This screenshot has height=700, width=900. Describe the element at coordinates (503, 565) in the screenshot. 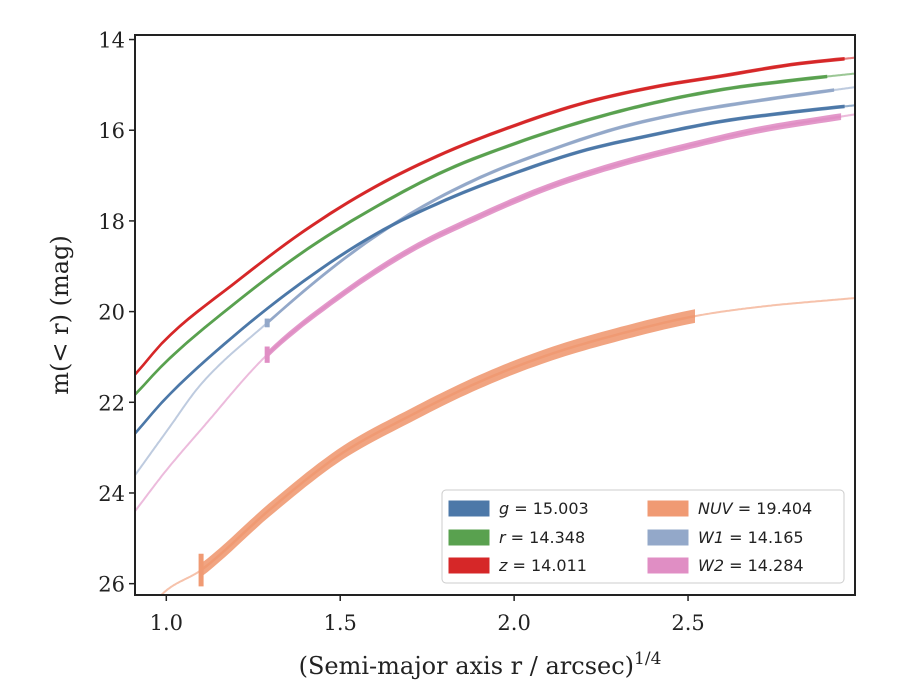

I see `legend-band-z: z` at that location.